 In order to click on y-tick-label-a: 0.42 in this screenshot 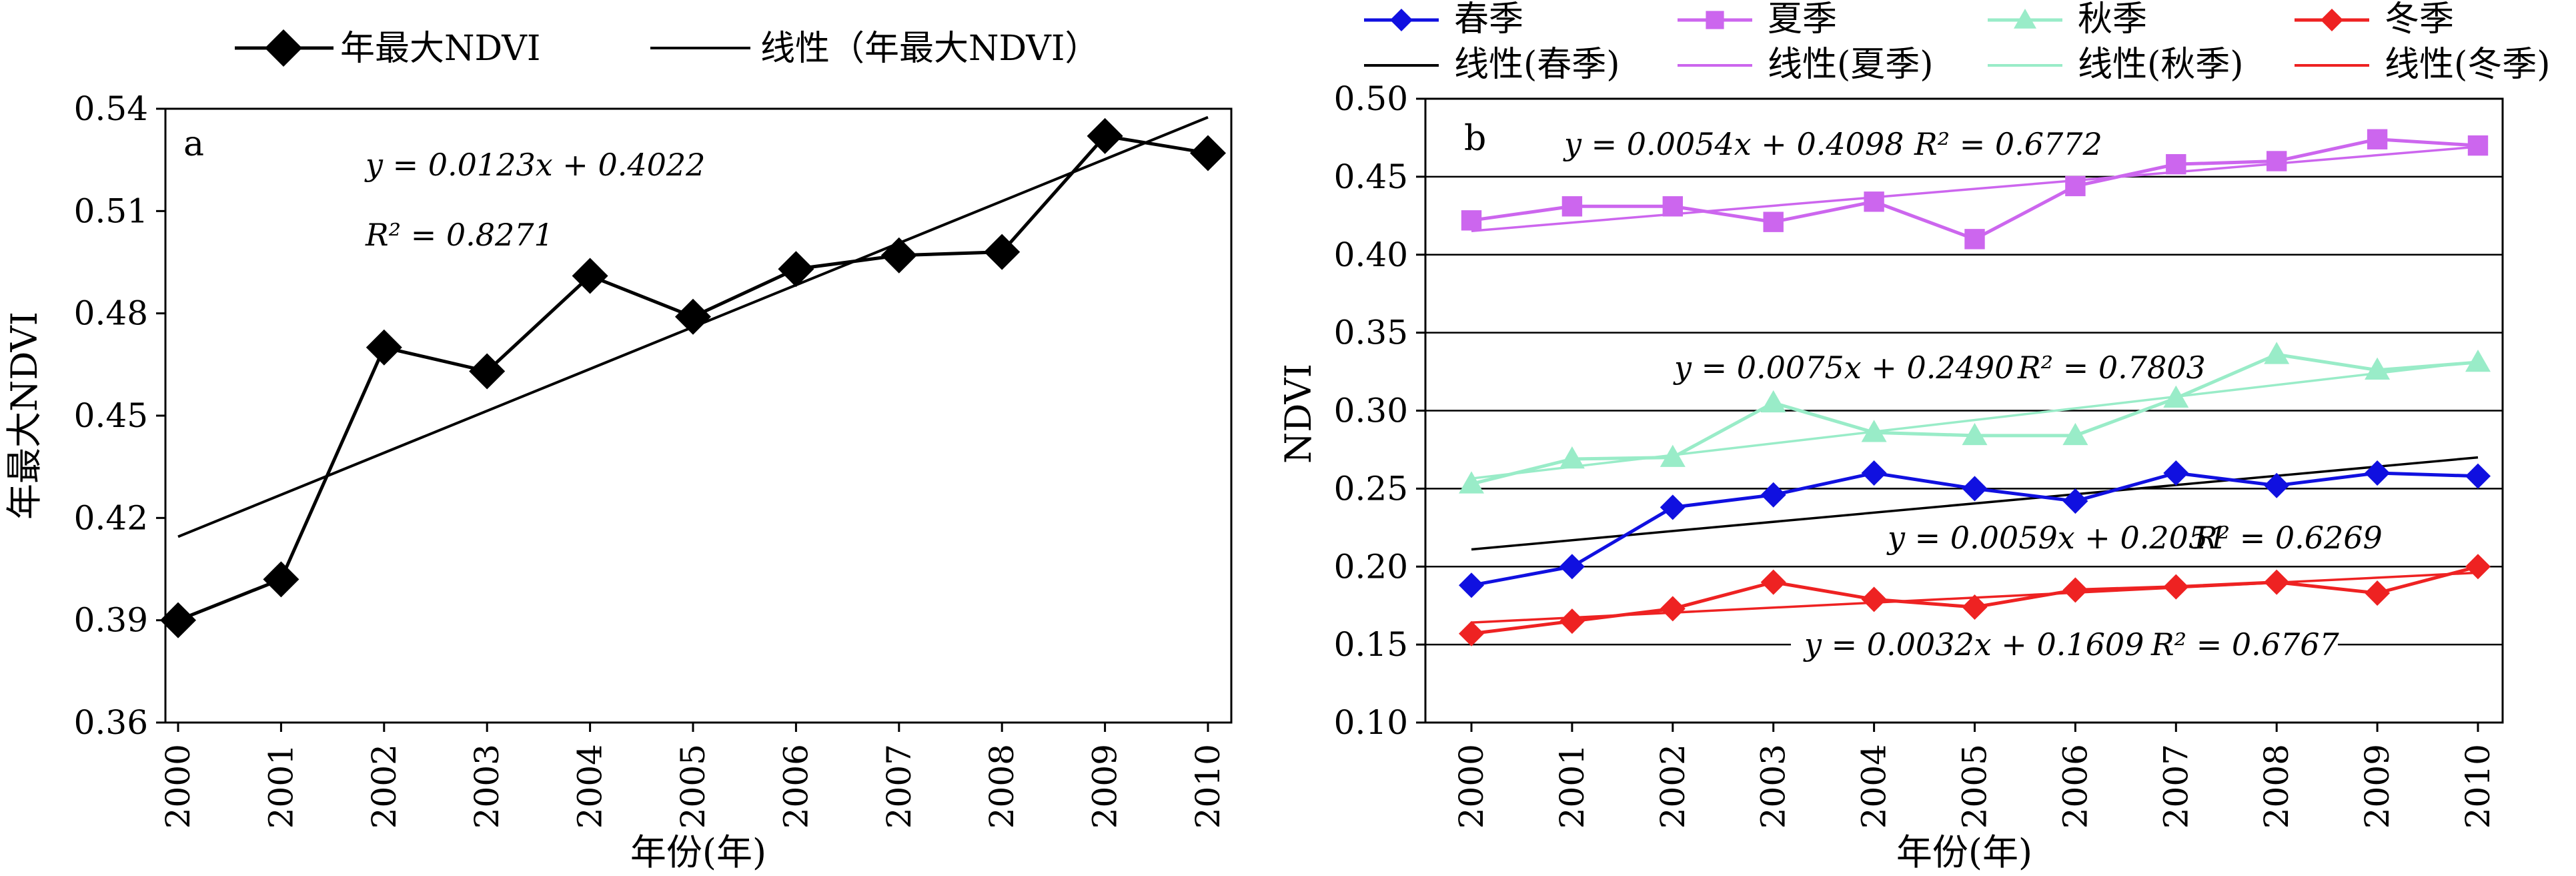, I will do `click(111, 517)`.